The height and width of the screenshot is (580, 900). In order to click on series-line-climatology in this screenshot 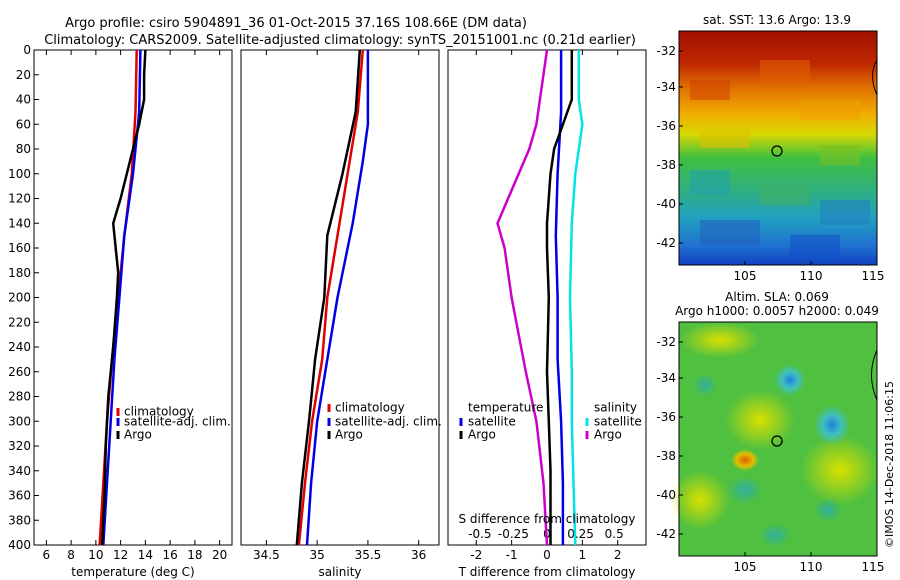, I will do `click(331, 297)`.